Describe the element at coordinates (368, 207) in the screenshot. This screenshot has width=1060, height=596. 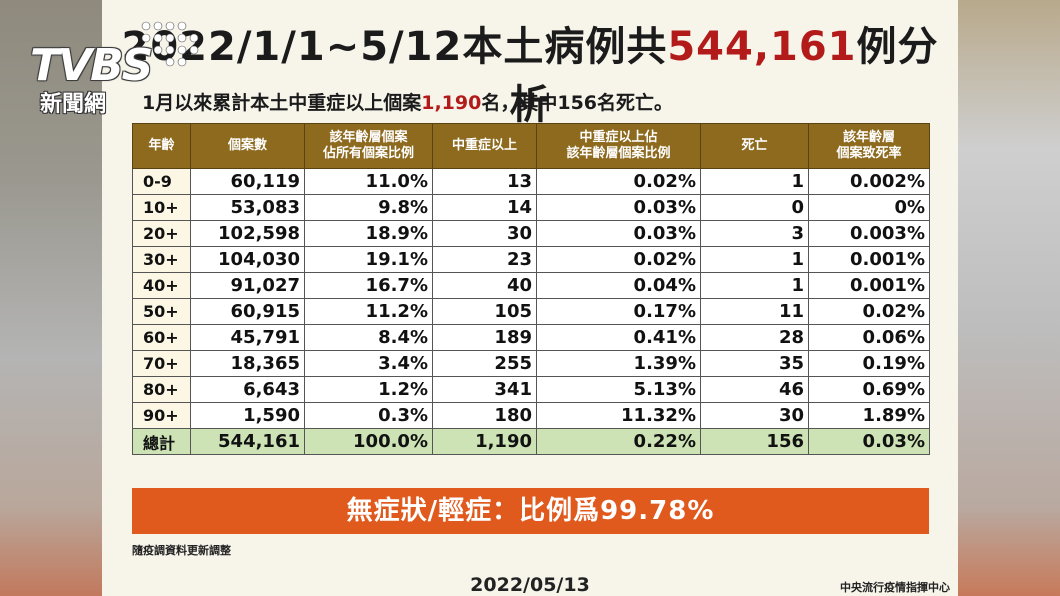
I see `table-cell: 9.8%` at that location.